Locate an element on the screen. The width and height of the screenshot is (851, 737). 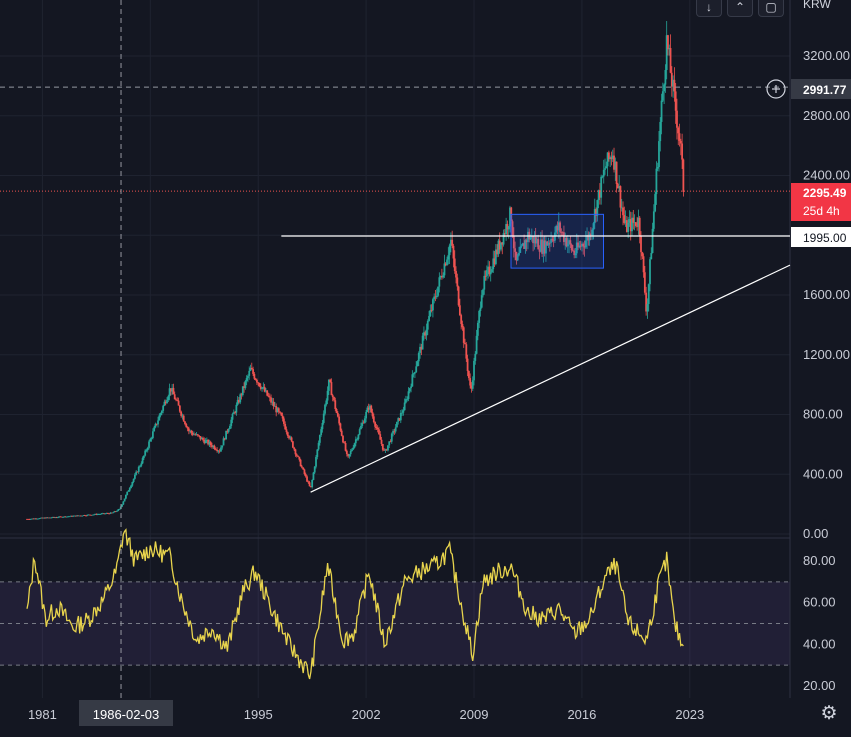
last-price-text: 2295.49 is located at coordinates (825, 193).